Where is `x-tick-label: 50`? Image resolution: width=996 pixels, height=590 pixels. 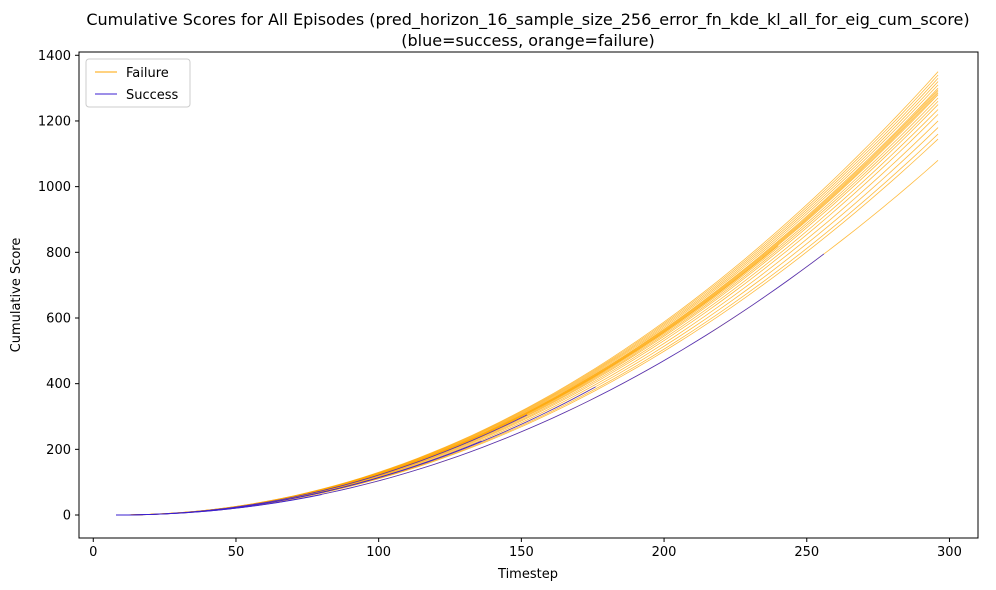 x-tick-label: 50 is located at coordinates (236, 552).